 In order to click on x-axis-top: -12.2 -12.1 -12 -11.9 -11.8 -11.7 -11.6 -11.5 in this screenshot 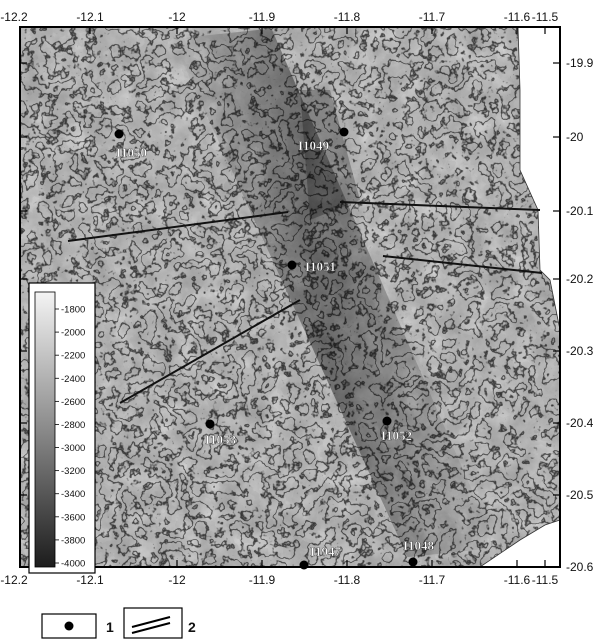, I will do `click(279, 22)`.